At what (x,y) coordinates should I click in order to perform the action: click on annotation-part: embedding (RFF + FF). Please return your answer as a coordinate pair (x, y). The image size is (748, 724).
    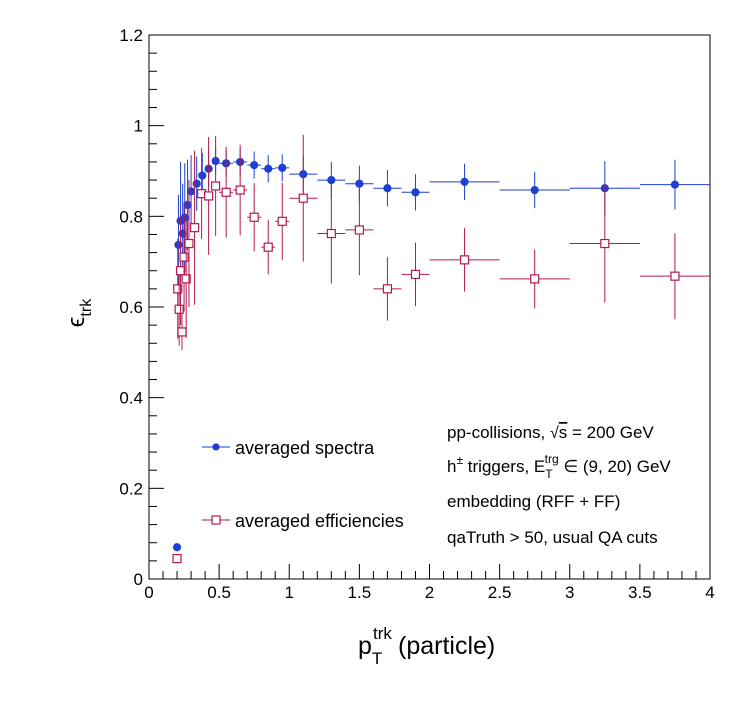
    Looking at the image, I should click on (533, 501).